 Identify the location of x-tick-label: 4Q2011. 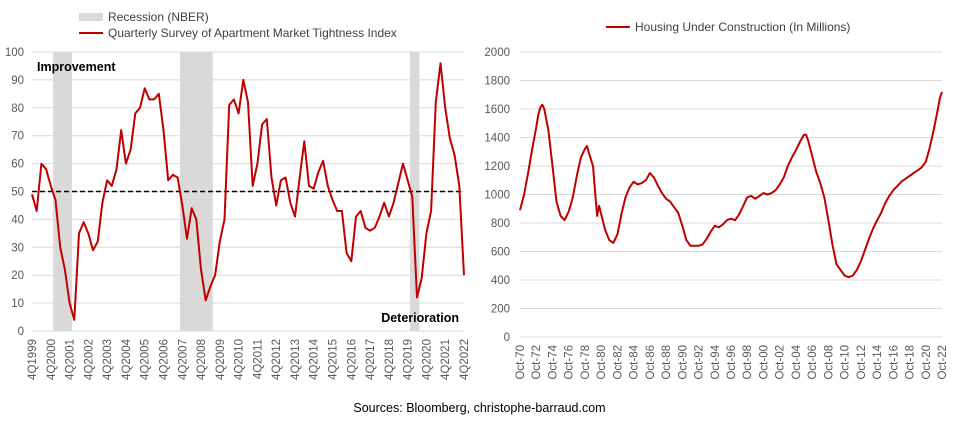
(258, 359).